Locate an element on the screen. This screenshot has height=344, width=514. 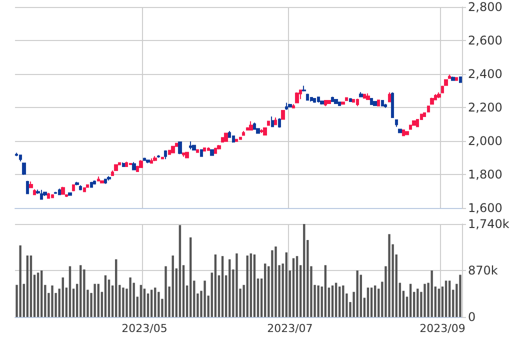
y-tick-label: 2,000 is located at coordinates (485, 141).